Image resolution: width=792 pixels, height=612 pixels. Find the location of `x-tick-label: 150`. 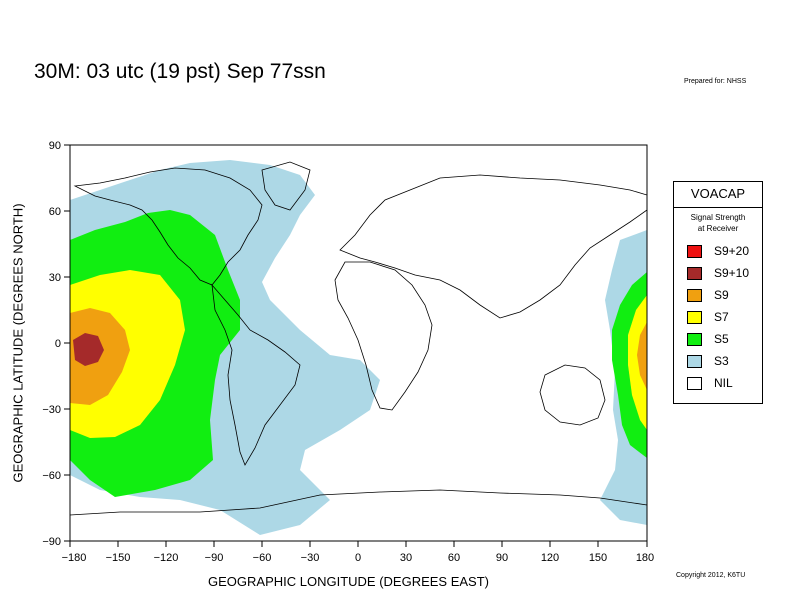

x-tick-label: 150 is located at coordinates (598, 558).